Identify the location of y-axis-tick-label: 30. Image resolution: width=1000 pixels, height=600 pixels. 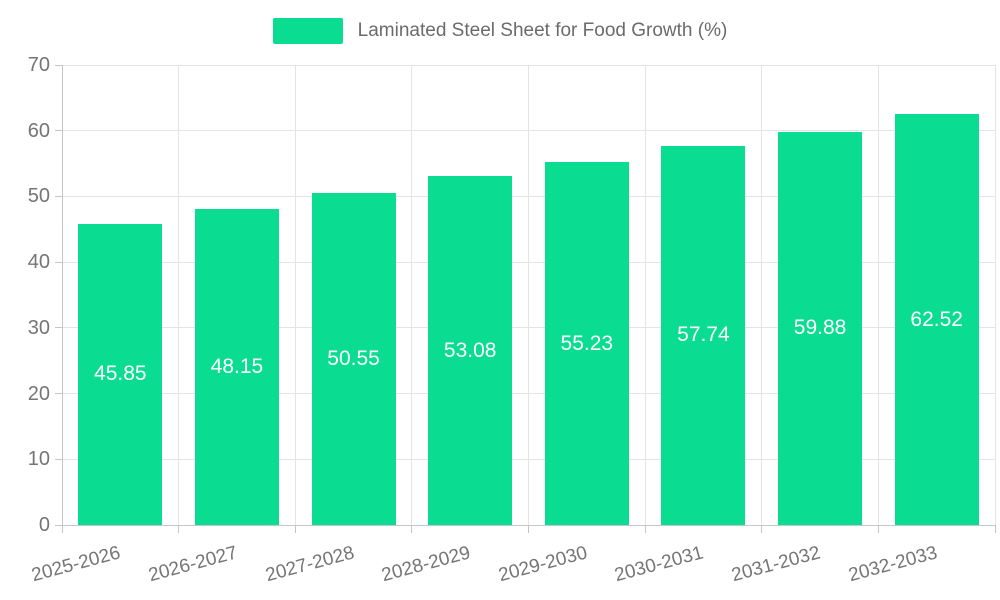
(38, 327).